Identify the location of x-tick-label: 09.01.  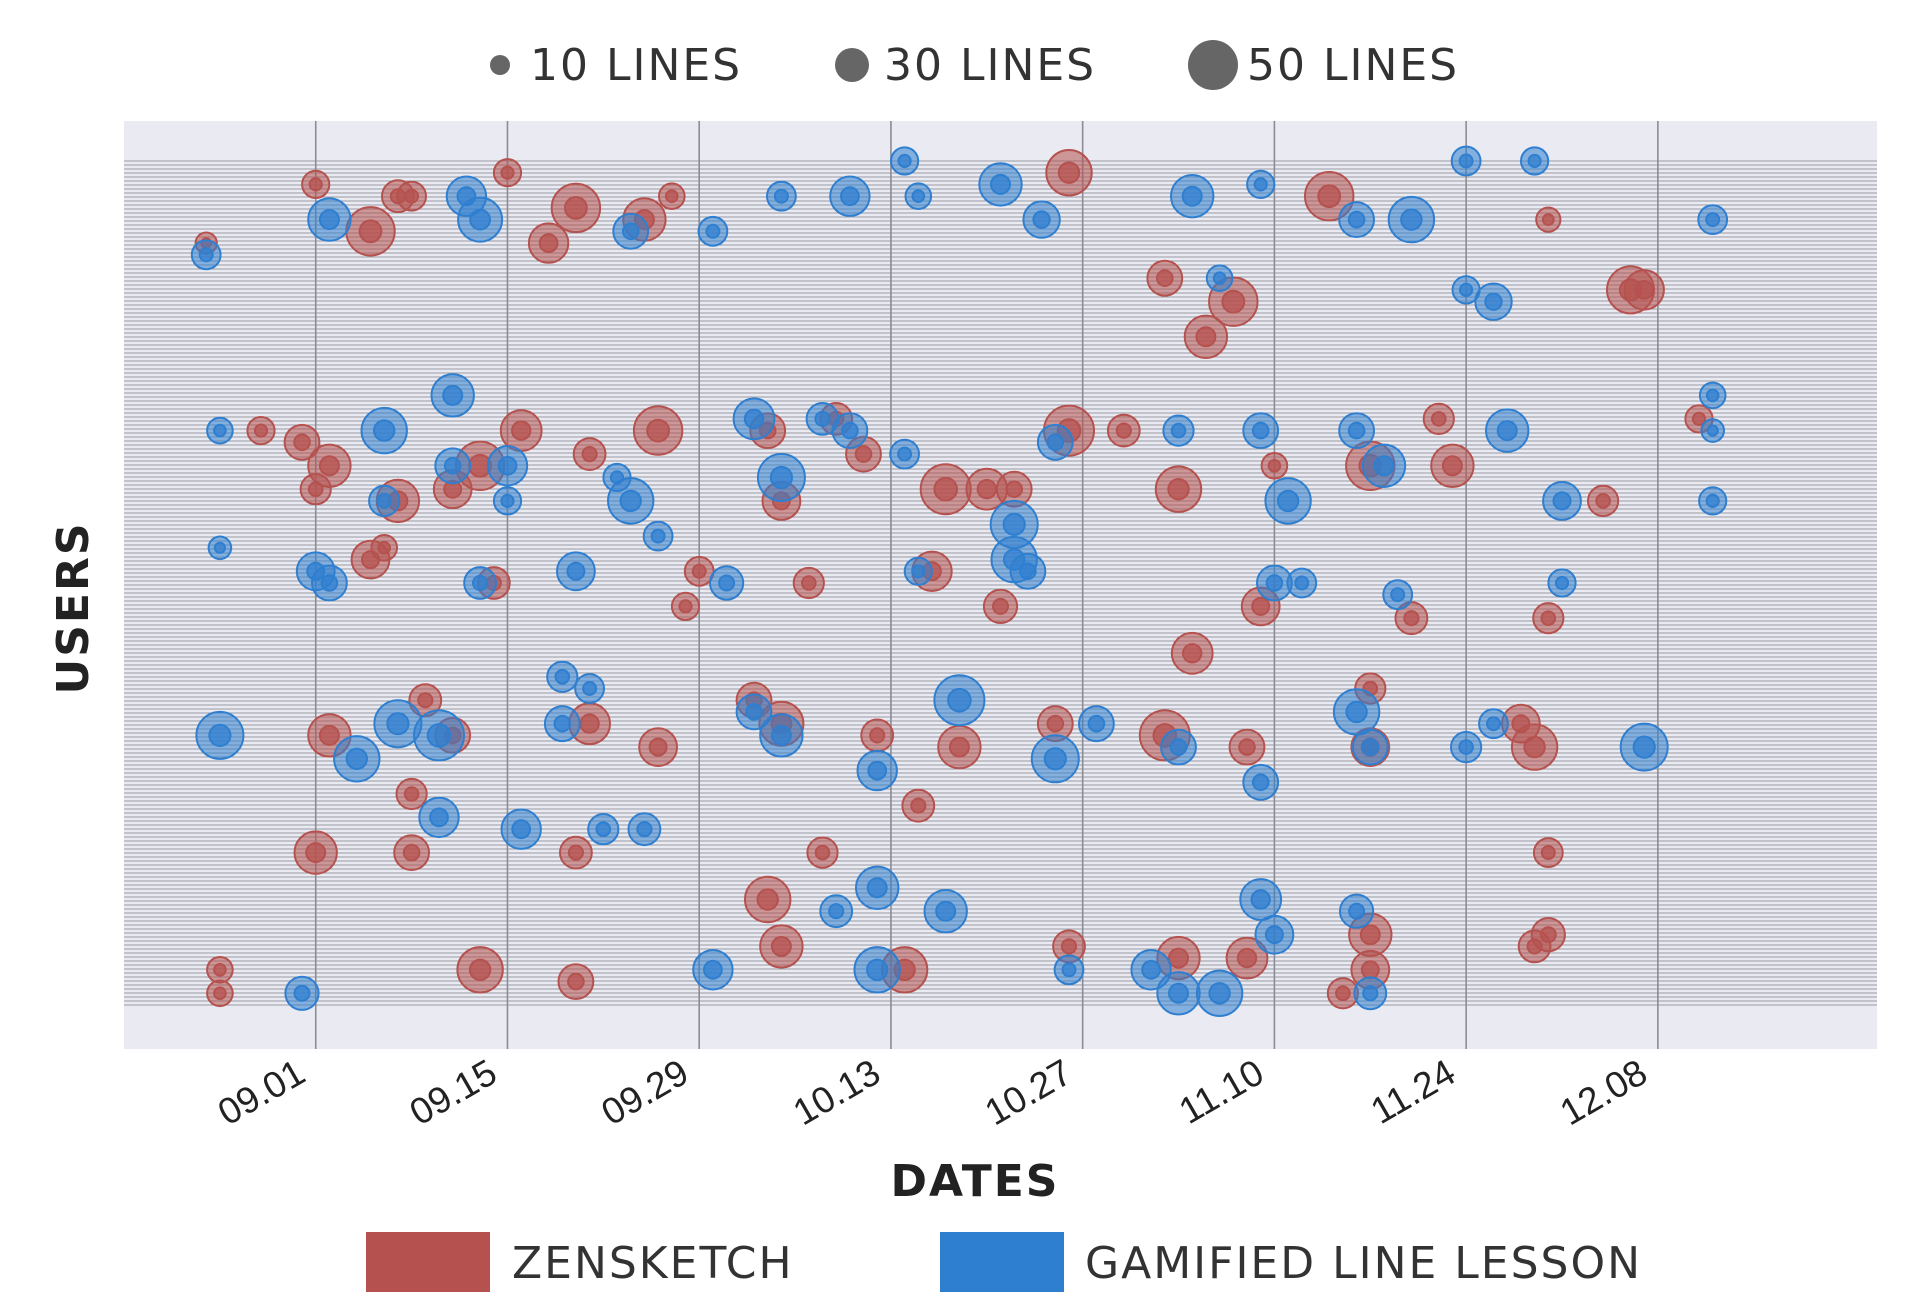
(261, 1092).